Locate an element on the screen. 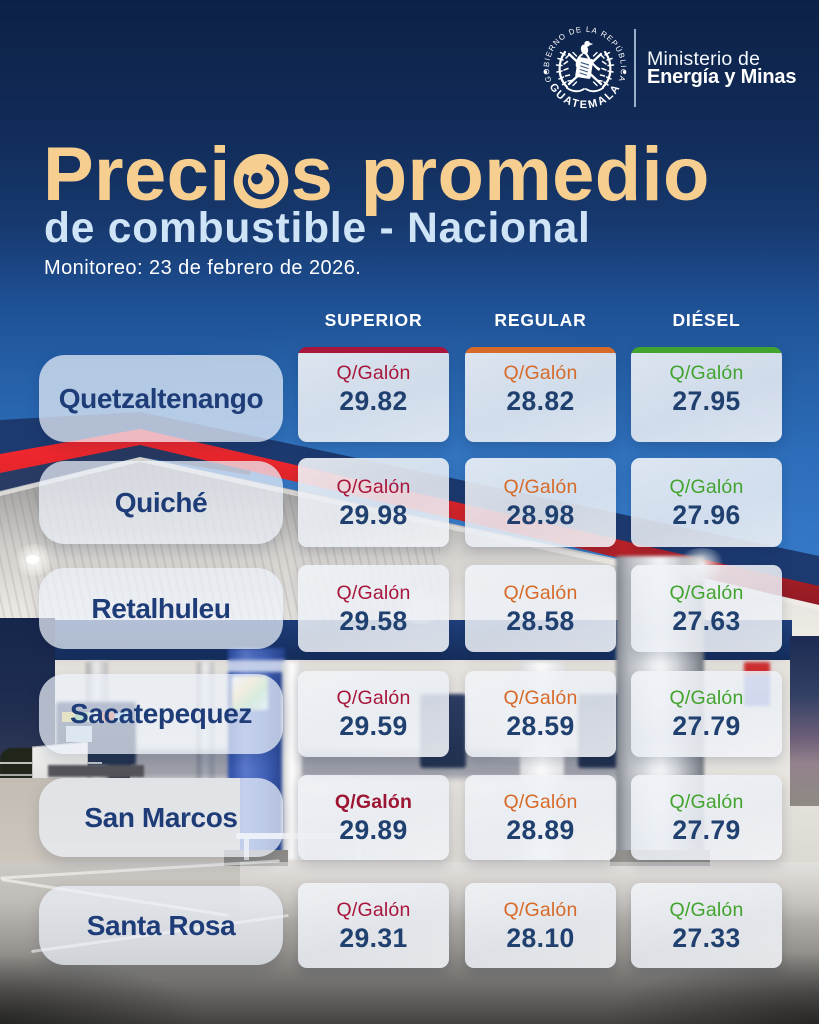 This screenshot has height=1024, width=819. svg-text: GUATEMALA is located at coordinates (585, 96).